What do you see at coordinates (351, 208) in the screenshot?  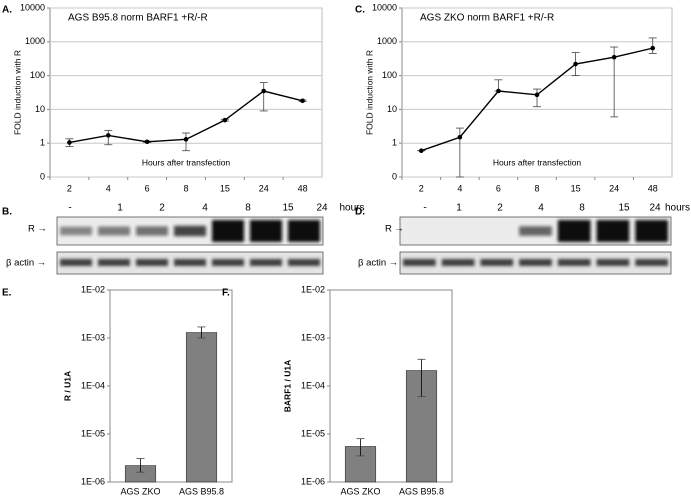 I see `lane-unit: hours` at bounding box center [351, 208].